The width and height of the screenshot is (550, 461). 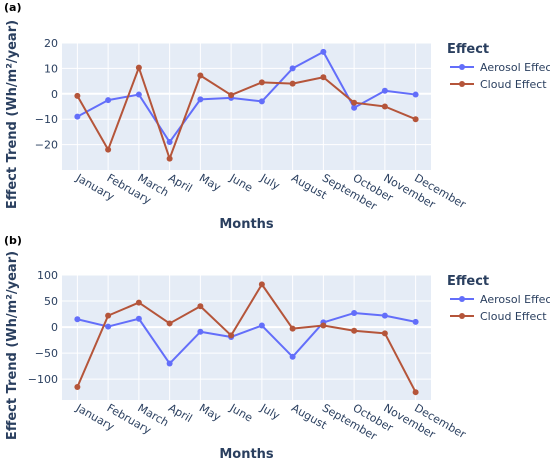 I want to click on y-tick-label: 20, so click(x=51, y=43).